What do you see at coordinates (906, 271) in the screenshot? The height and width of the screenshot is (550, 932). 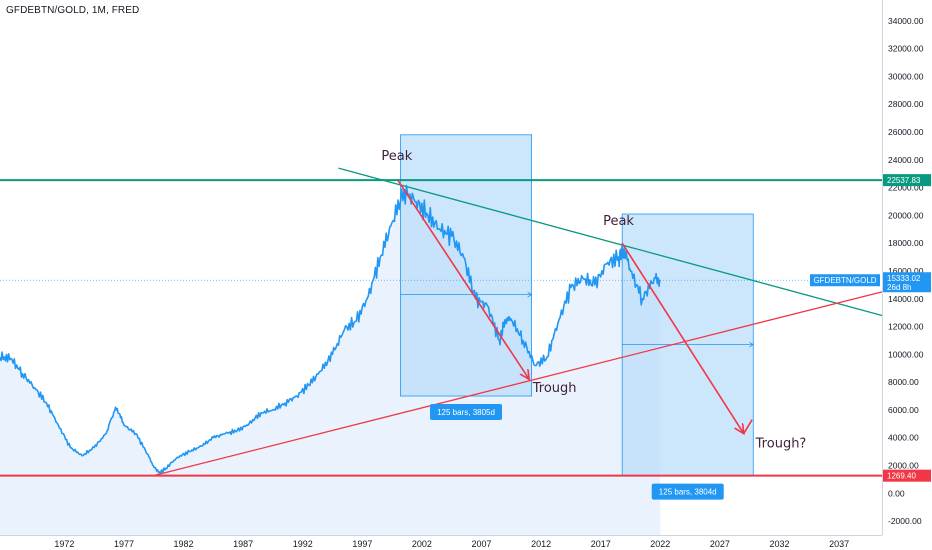 I see `y-tick-label: 16000.00` at bounding box center [906, 271].